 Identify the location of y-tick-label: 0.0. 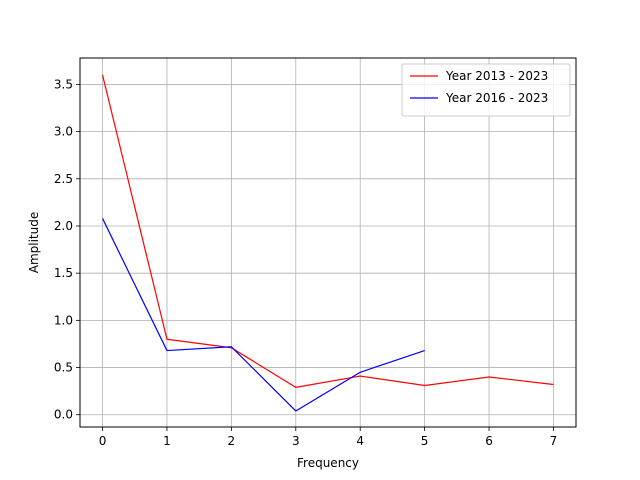
(63, 415).